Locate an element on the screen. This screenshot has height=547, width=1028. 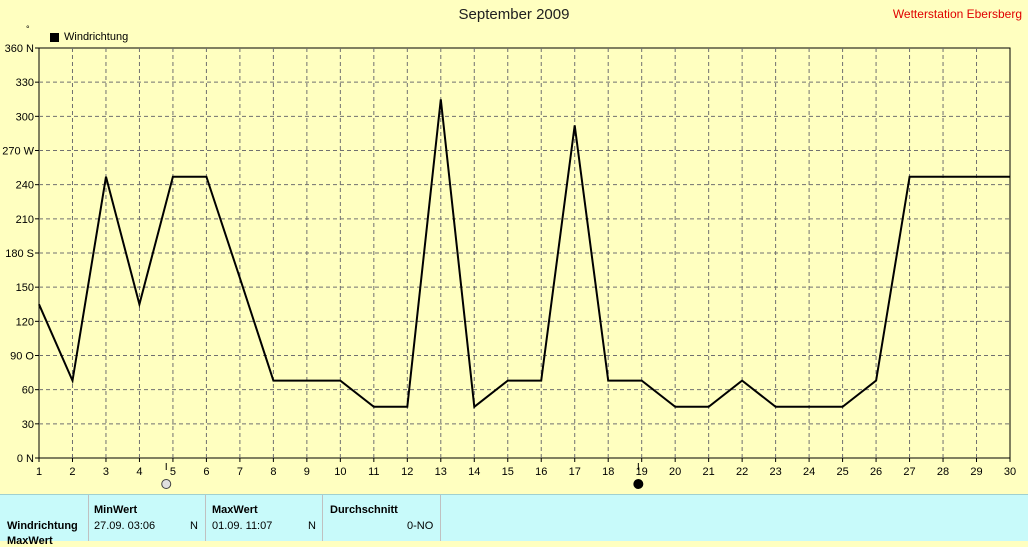
y-tick-label: 150 is located at coordinates (25, 288).